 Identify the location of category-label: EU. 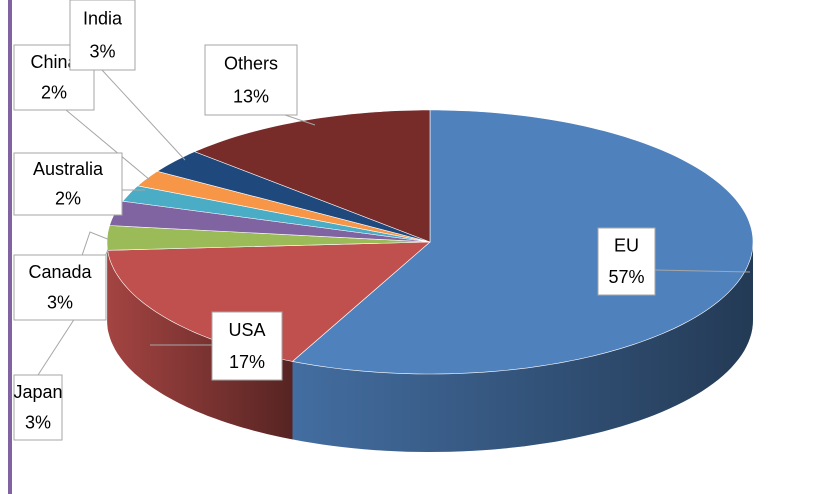
(626, 246).